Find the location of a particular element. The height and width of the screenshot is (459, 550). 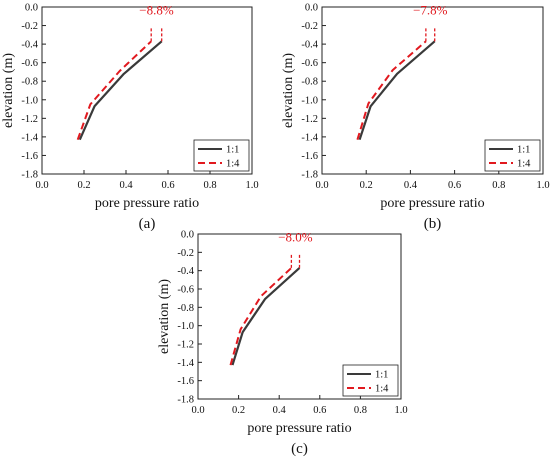

difference-annotation: −8.0% is located at coordinates (295, 236).